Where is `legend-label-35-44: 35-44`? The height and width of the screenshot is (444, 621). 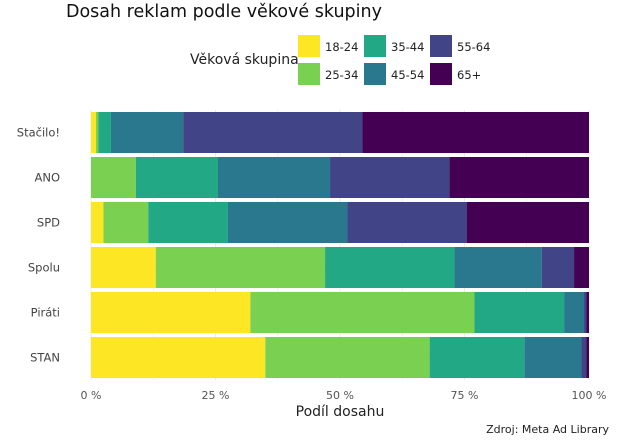 legend-label-35-44: 35-44 is located at coordinates (408, 47).